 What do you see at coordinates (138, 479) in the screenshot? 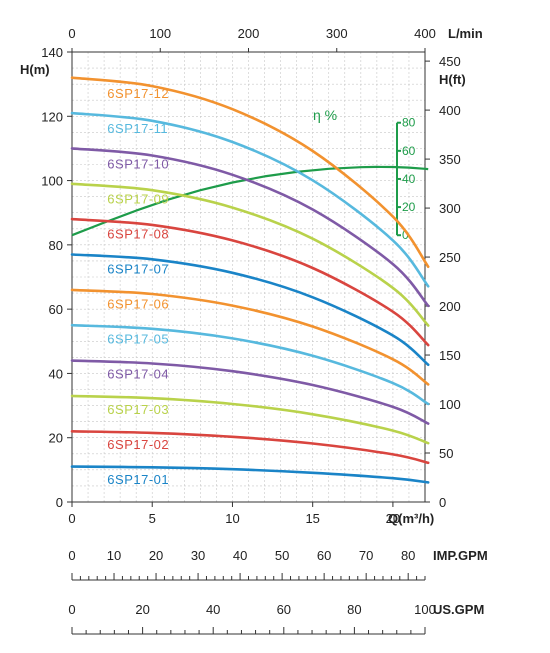
I see `series-label-6SP17-01: 6SP17-01` at bounding box center [138, 479].